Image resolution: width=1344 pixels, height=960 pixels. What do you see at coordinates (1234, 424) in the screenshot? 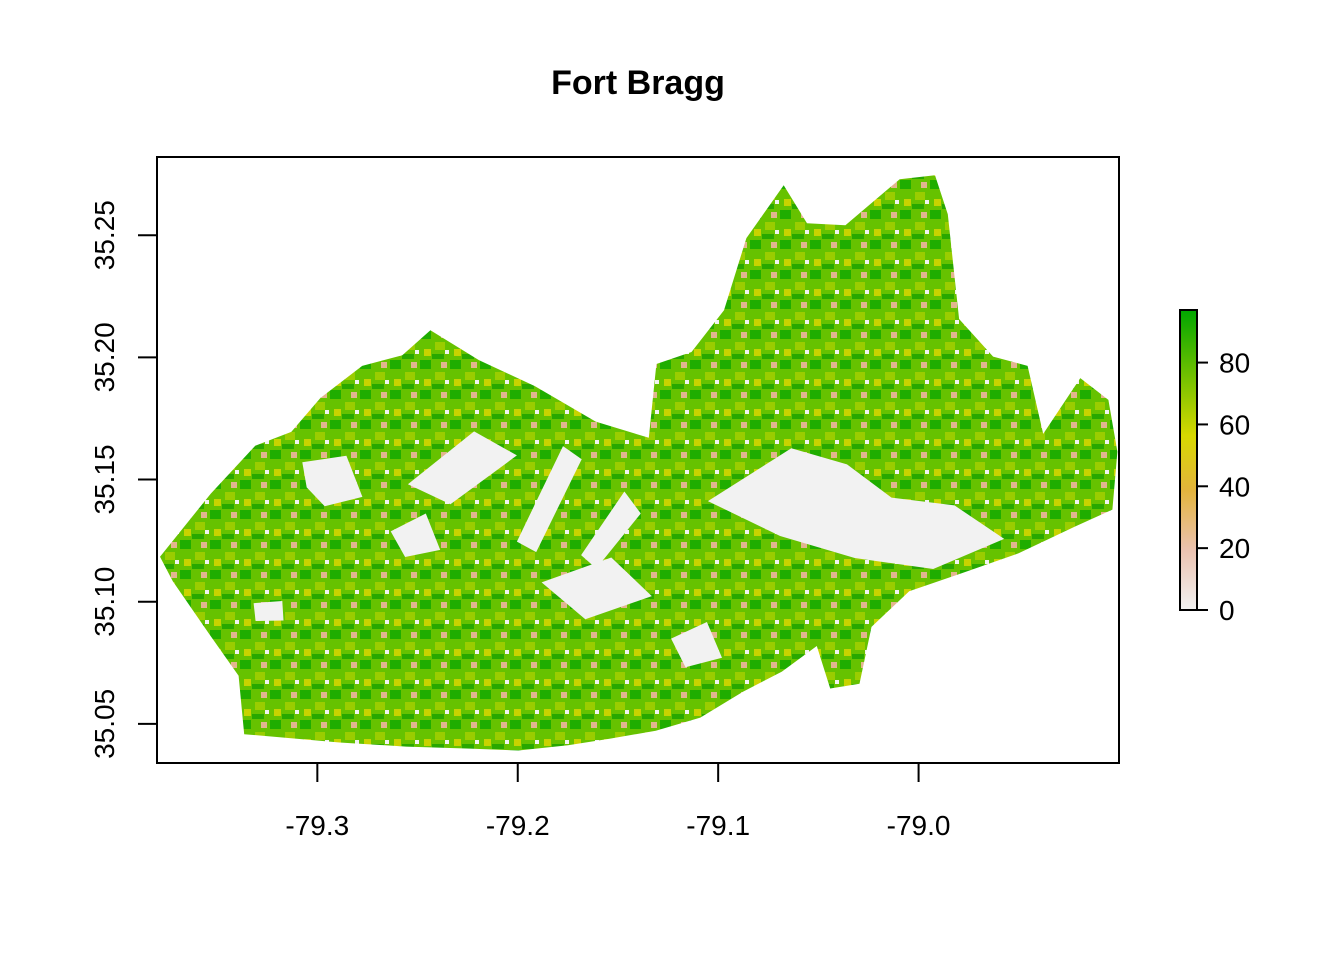
I see `legend-tick-label: 60` at bounding box center [1234, 424].